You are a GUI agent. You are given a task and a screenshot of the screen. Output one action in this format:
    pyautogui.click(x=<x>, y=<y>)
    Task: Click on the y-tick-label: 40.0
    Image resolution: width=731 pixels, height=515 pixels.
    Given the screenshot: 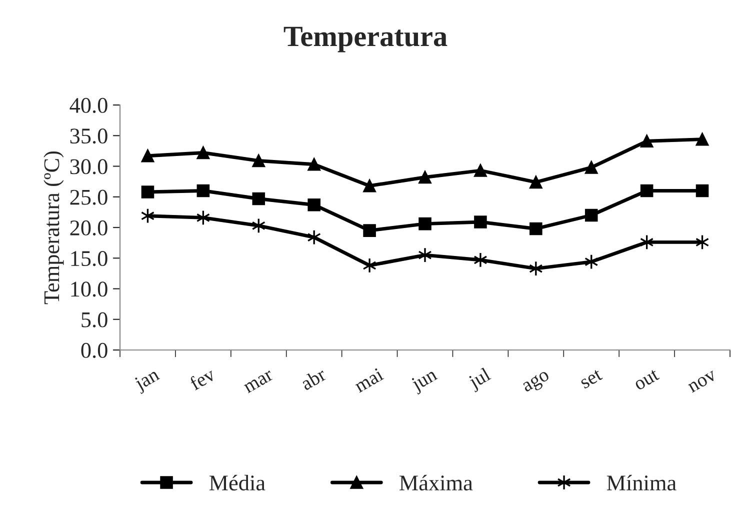 What is the action you would take?
    pyautogui.click(x=89, y=106)
    